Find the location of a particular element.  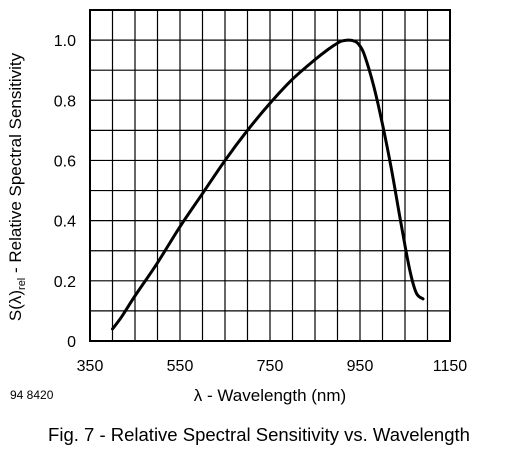

y-axis-label-subscript: rel is located at coordinates (22, 284).